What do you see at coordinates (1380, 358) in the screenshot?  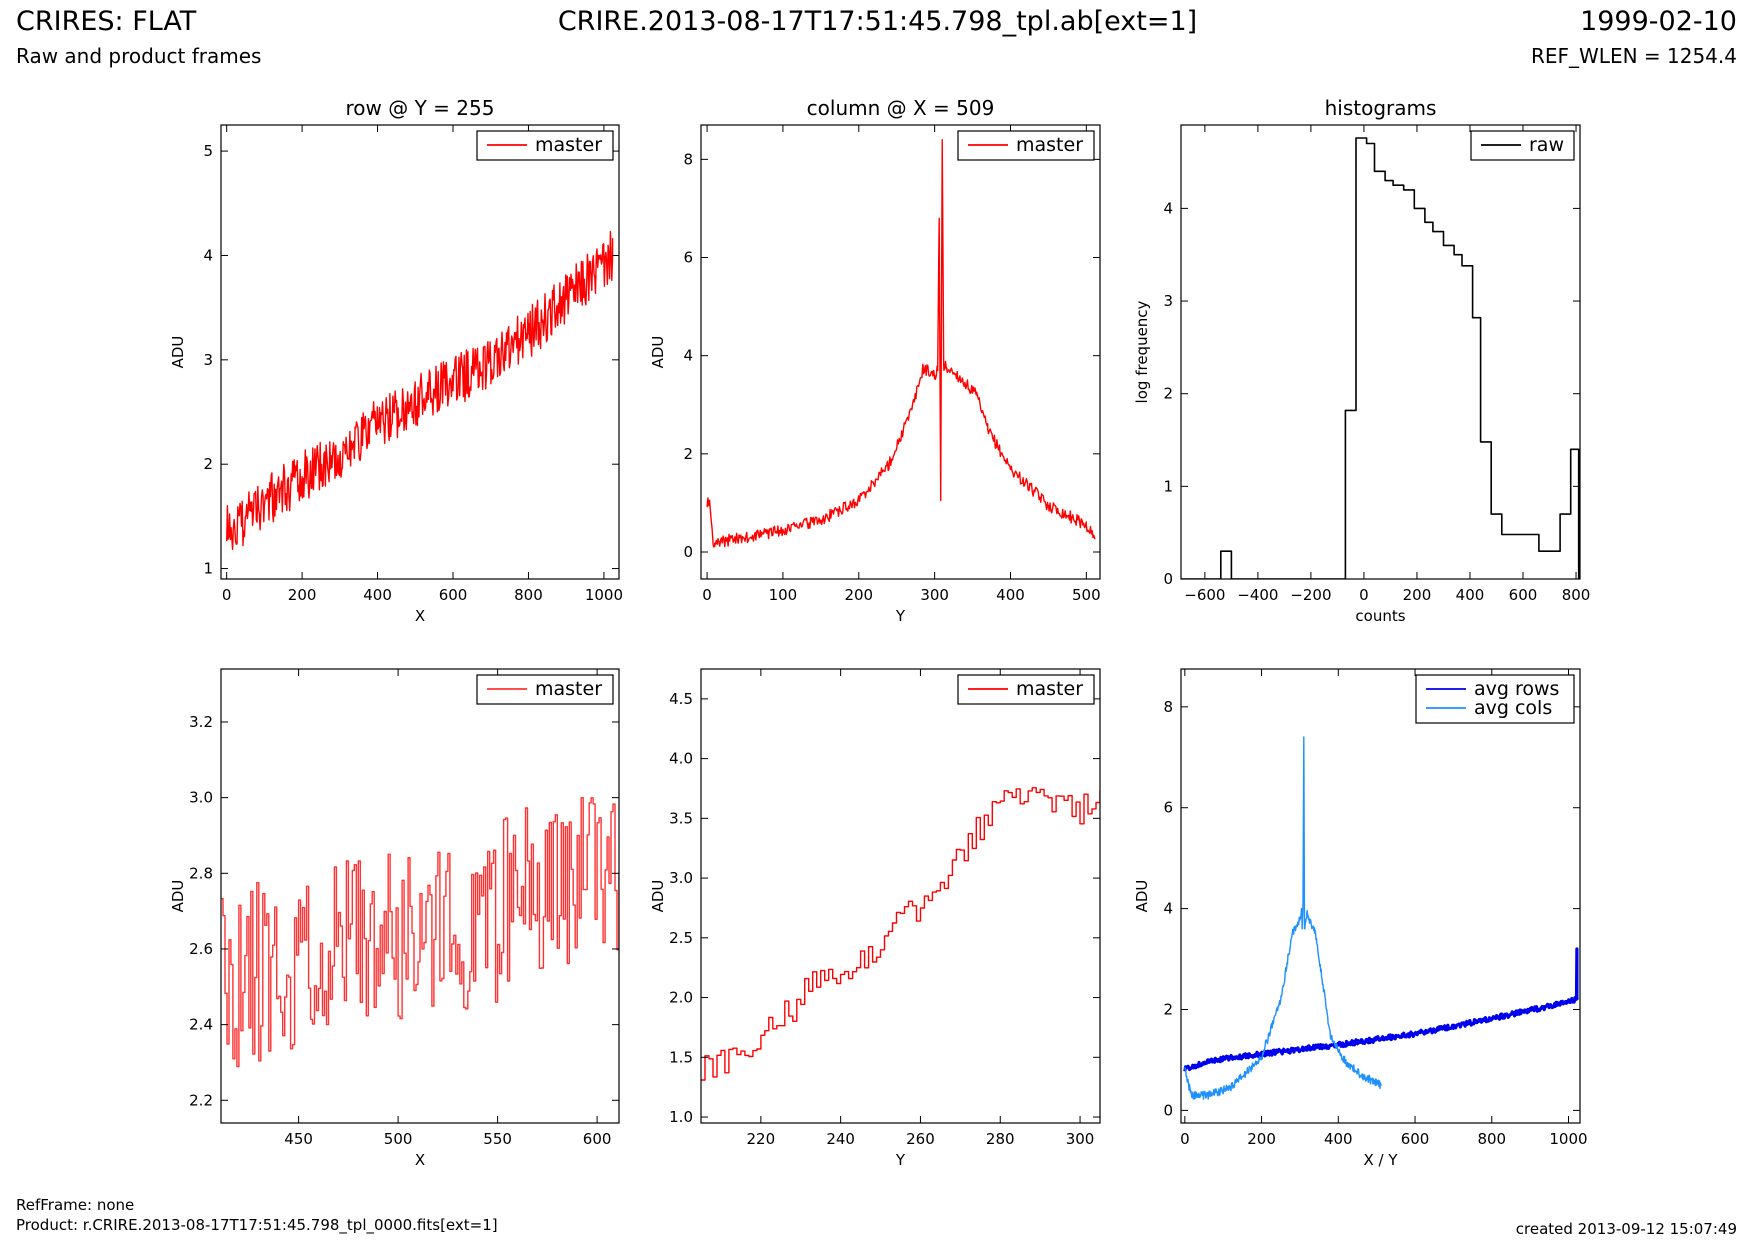 I see `series-line-raw` at bounding box center [1380, 358].